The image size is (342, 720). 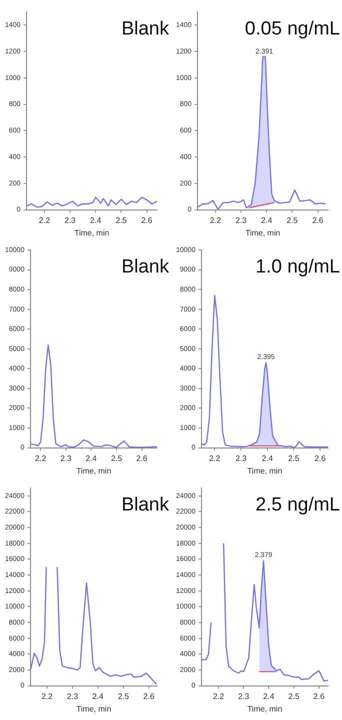 I want to click on chart-title: 1.0 ng/mL, so click(x=298, y=267).